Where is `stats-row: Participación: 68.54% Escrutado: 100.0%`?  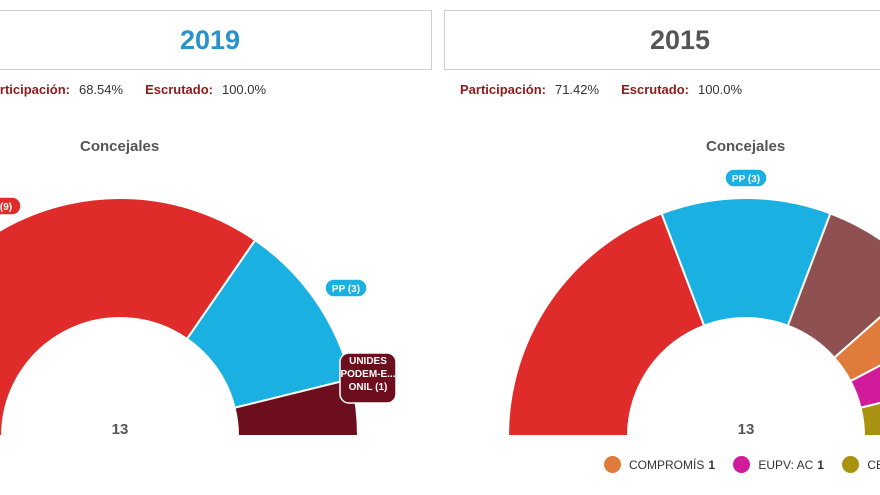 stats-row: Participación: 68.54% Escrutado: 100.0% is located at coordinates (144, 89).